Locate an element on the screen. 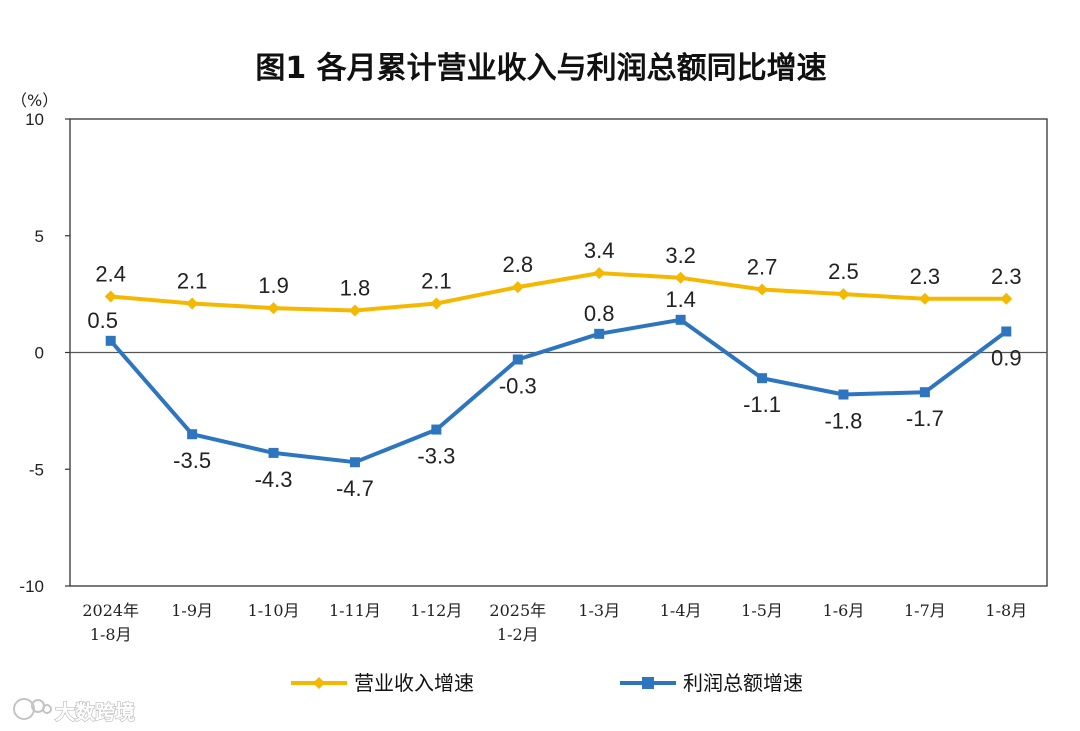 The width and height of the screenshot is (1080, 731). data-label-revenue: 2.8 is located at coordinates (517, 264).